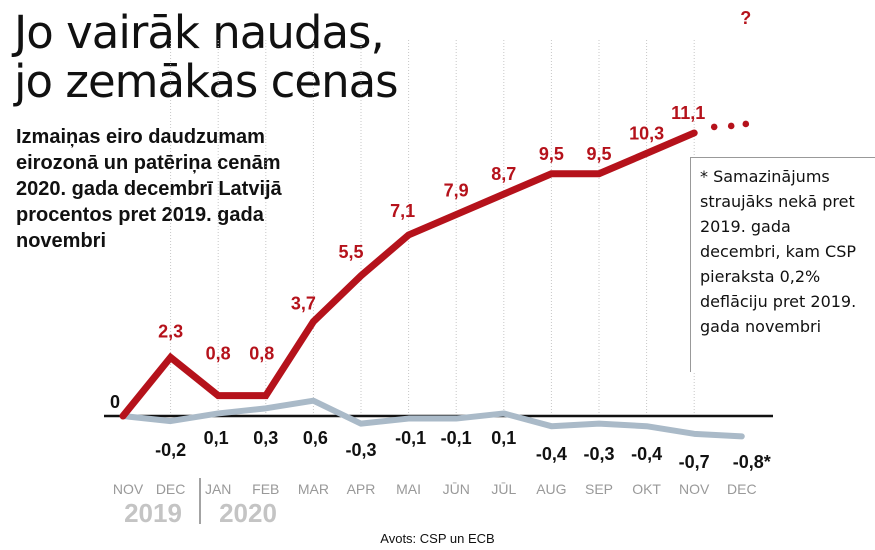 This screenshot has height=550, width=875. What do you see at coordinates (153, 513) in the screenshot?
I see `year-label-2019: 2019` at bounding box center [153, 513].